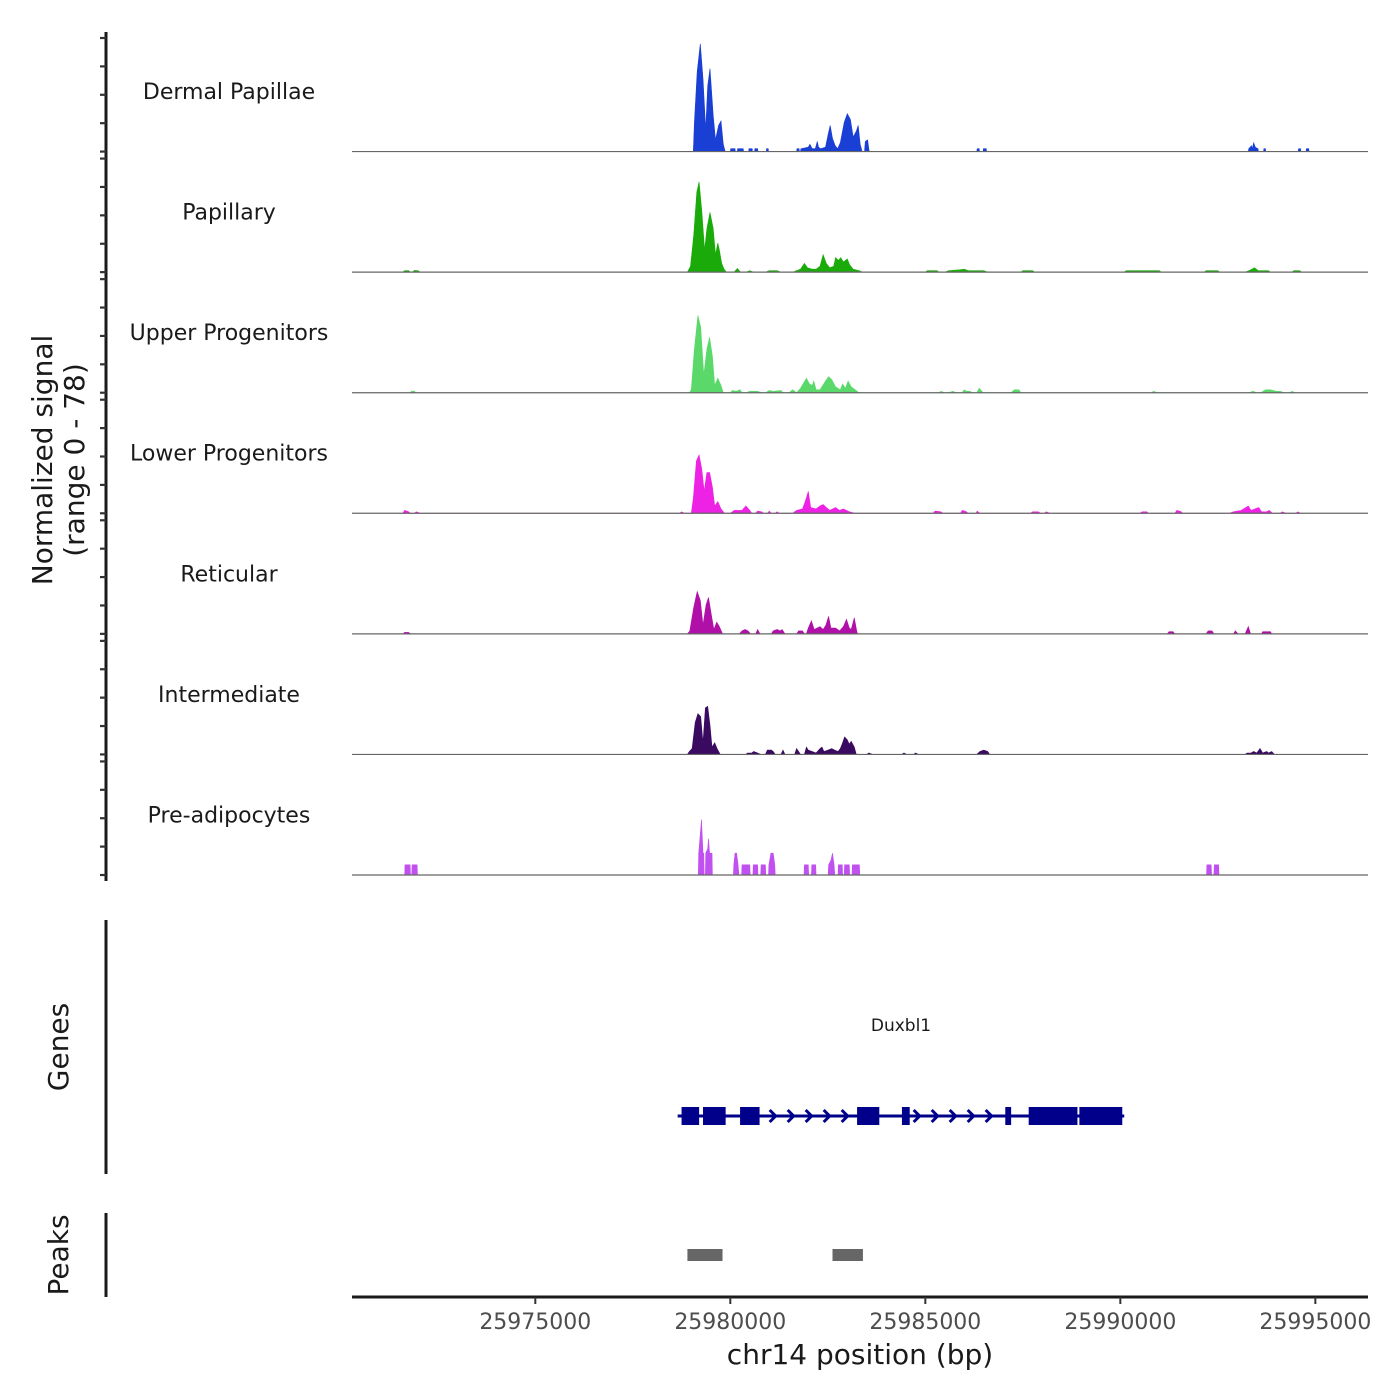  I want to click on x-axis-ticks: 25975000 25980000 25985000 25990000 25995000, so click(925, 1316).